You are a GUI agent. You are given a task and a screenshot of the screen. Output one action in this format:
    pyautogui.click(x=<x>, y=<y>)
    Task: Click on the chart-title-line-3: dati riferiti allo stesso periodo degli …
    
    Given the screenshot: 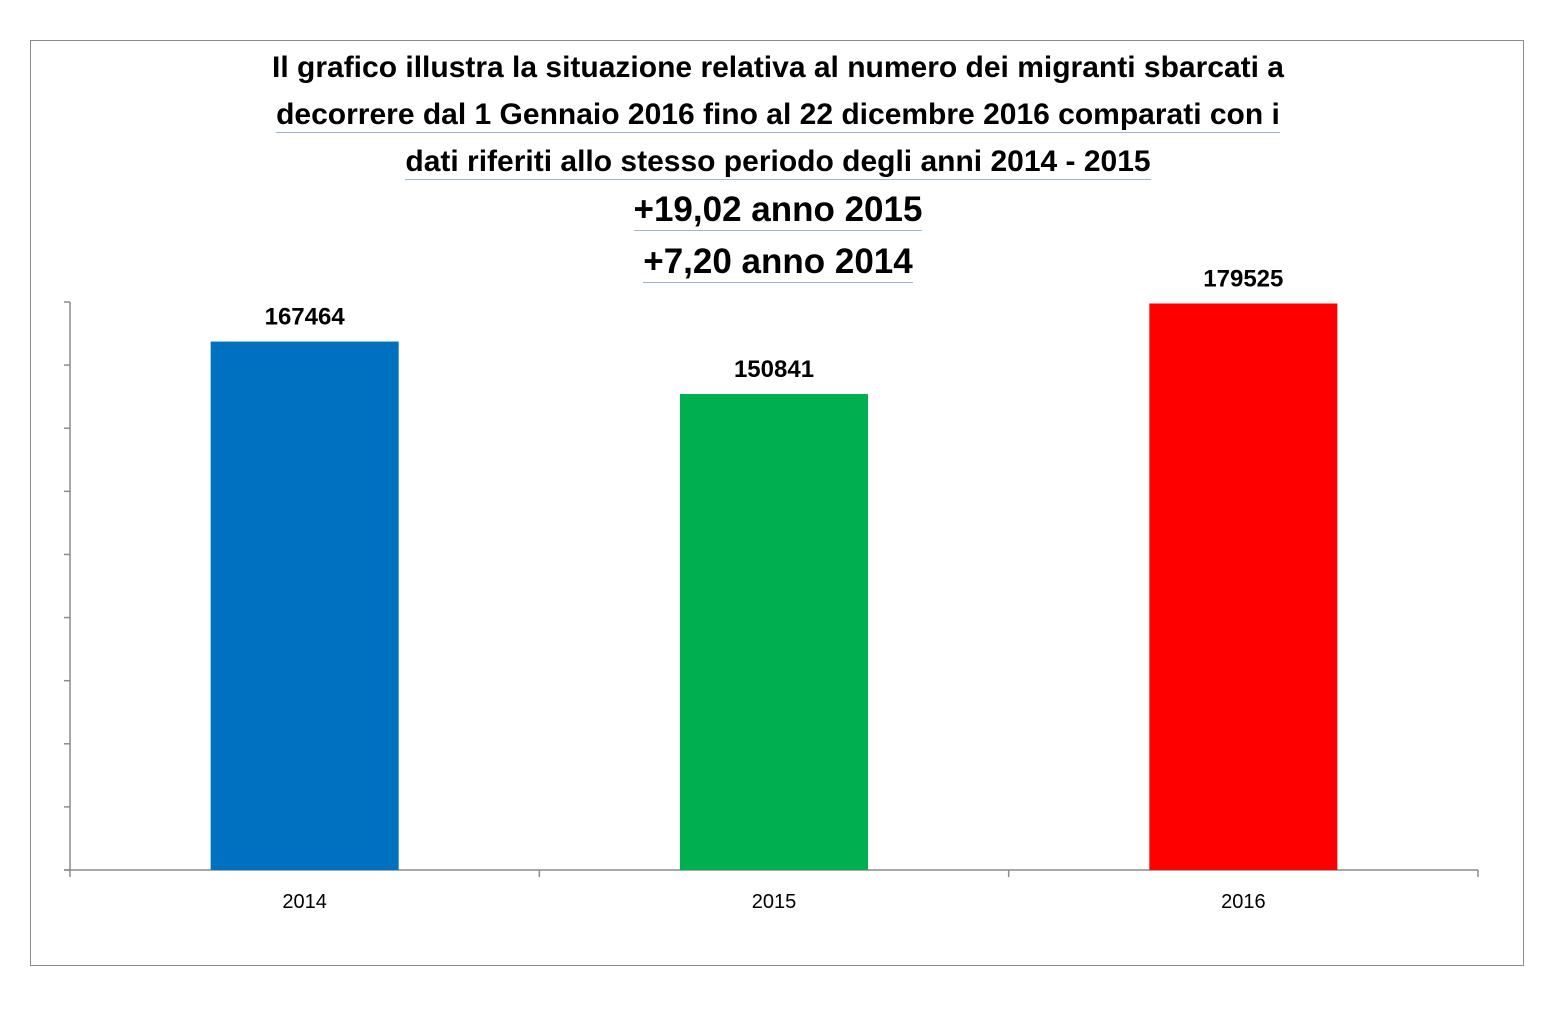 What is the action you would take?
    pyautogui.click(x=778, y=162)
    